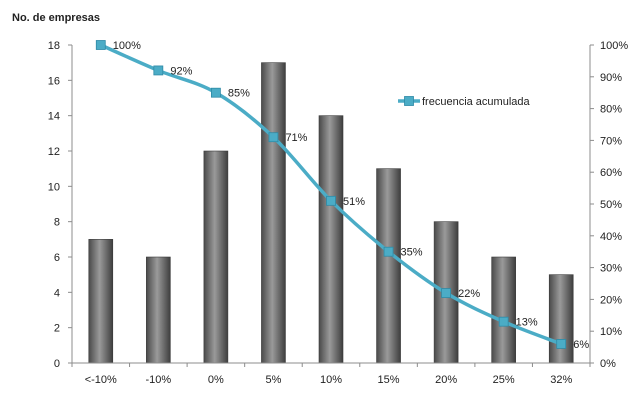 This screenshot has width=640, height=393. I want to click on y2-tick-label: 70%, so click(611, 141).